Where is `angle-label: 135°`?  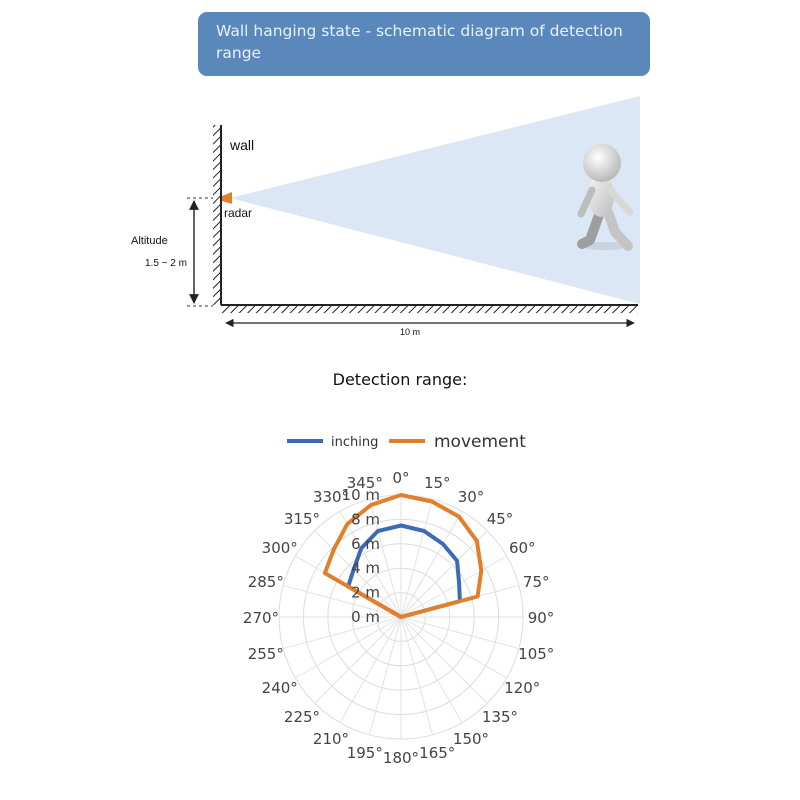
angle-label: 135° is located at coordinates (500, 717).